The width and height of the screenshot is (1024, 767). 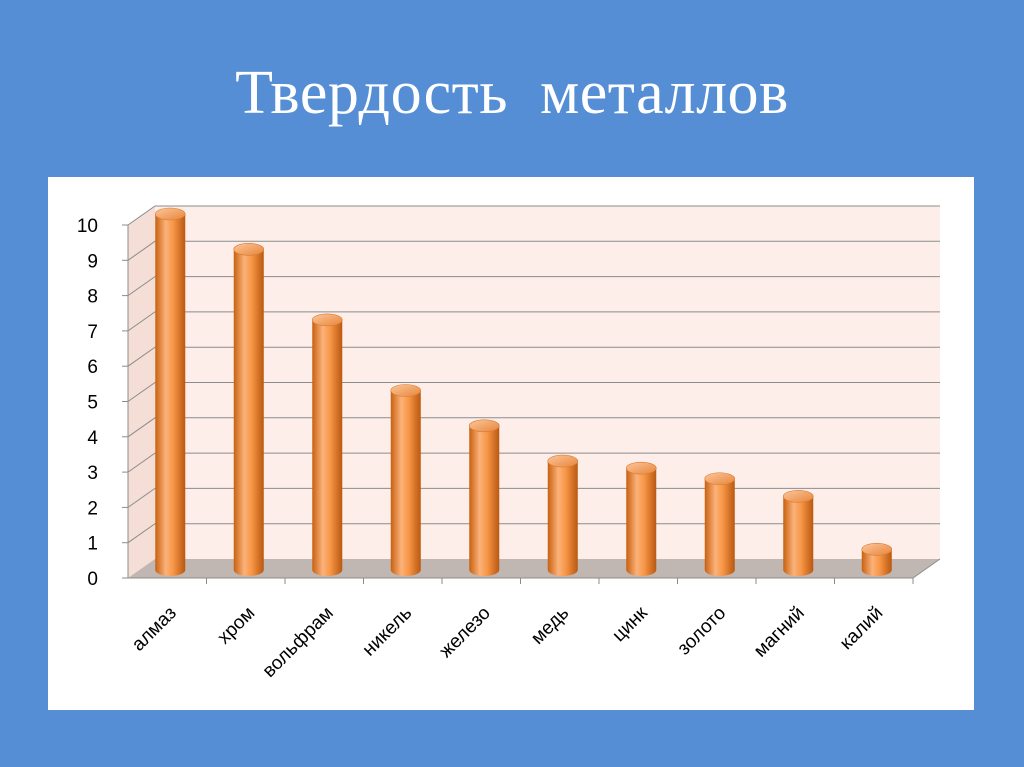 I want to click on y-tick-label: 6, so click(x=92, y=367).